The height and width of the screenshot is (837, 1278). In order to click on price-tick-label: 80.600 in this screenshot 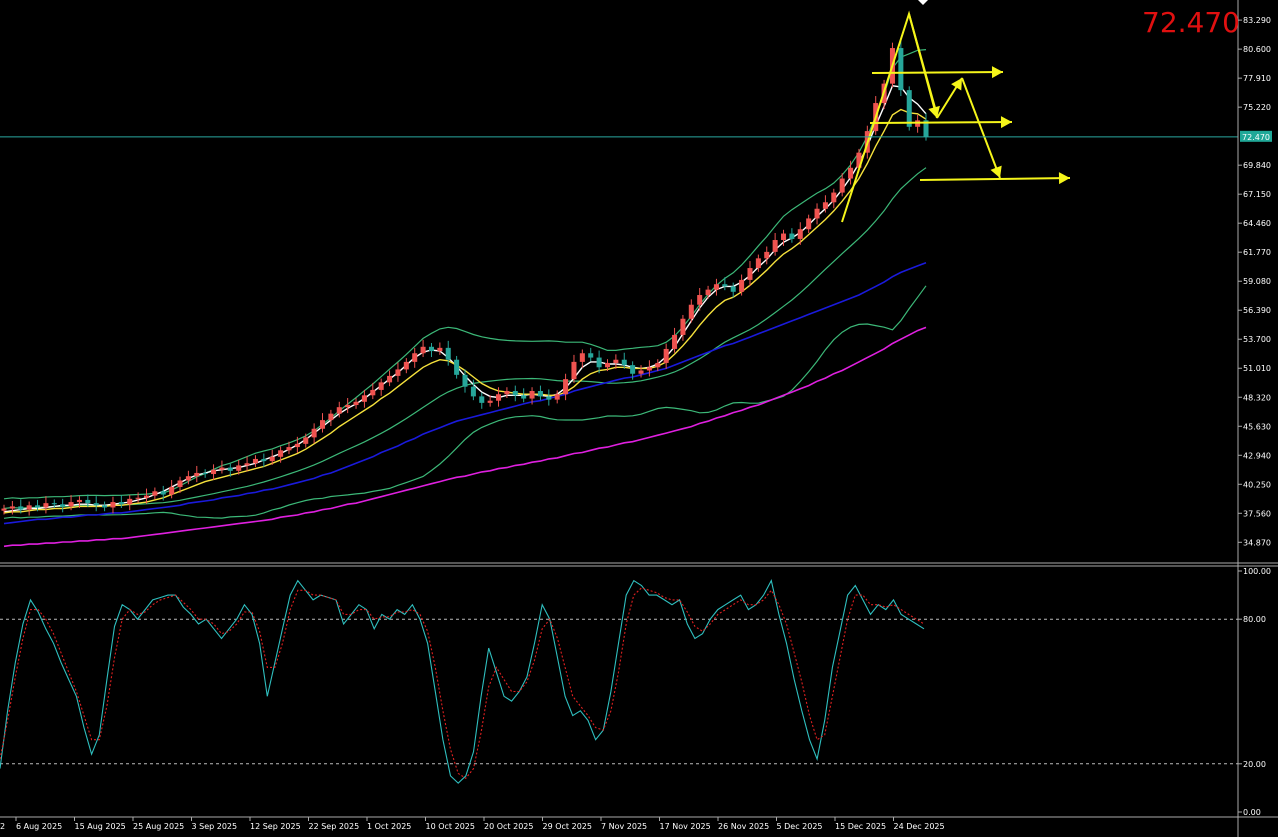, I will do `click(1257, 49)`.